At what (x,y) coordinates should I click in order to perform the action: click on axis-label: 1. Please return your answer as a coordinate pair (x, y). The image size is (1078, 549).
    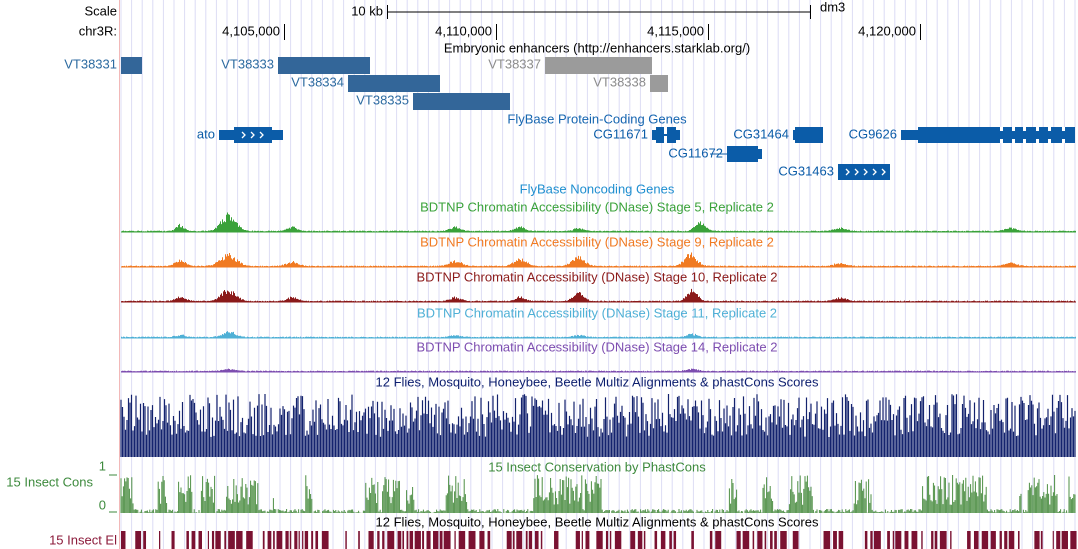
    Looking at the image, I should click on (102, 465).